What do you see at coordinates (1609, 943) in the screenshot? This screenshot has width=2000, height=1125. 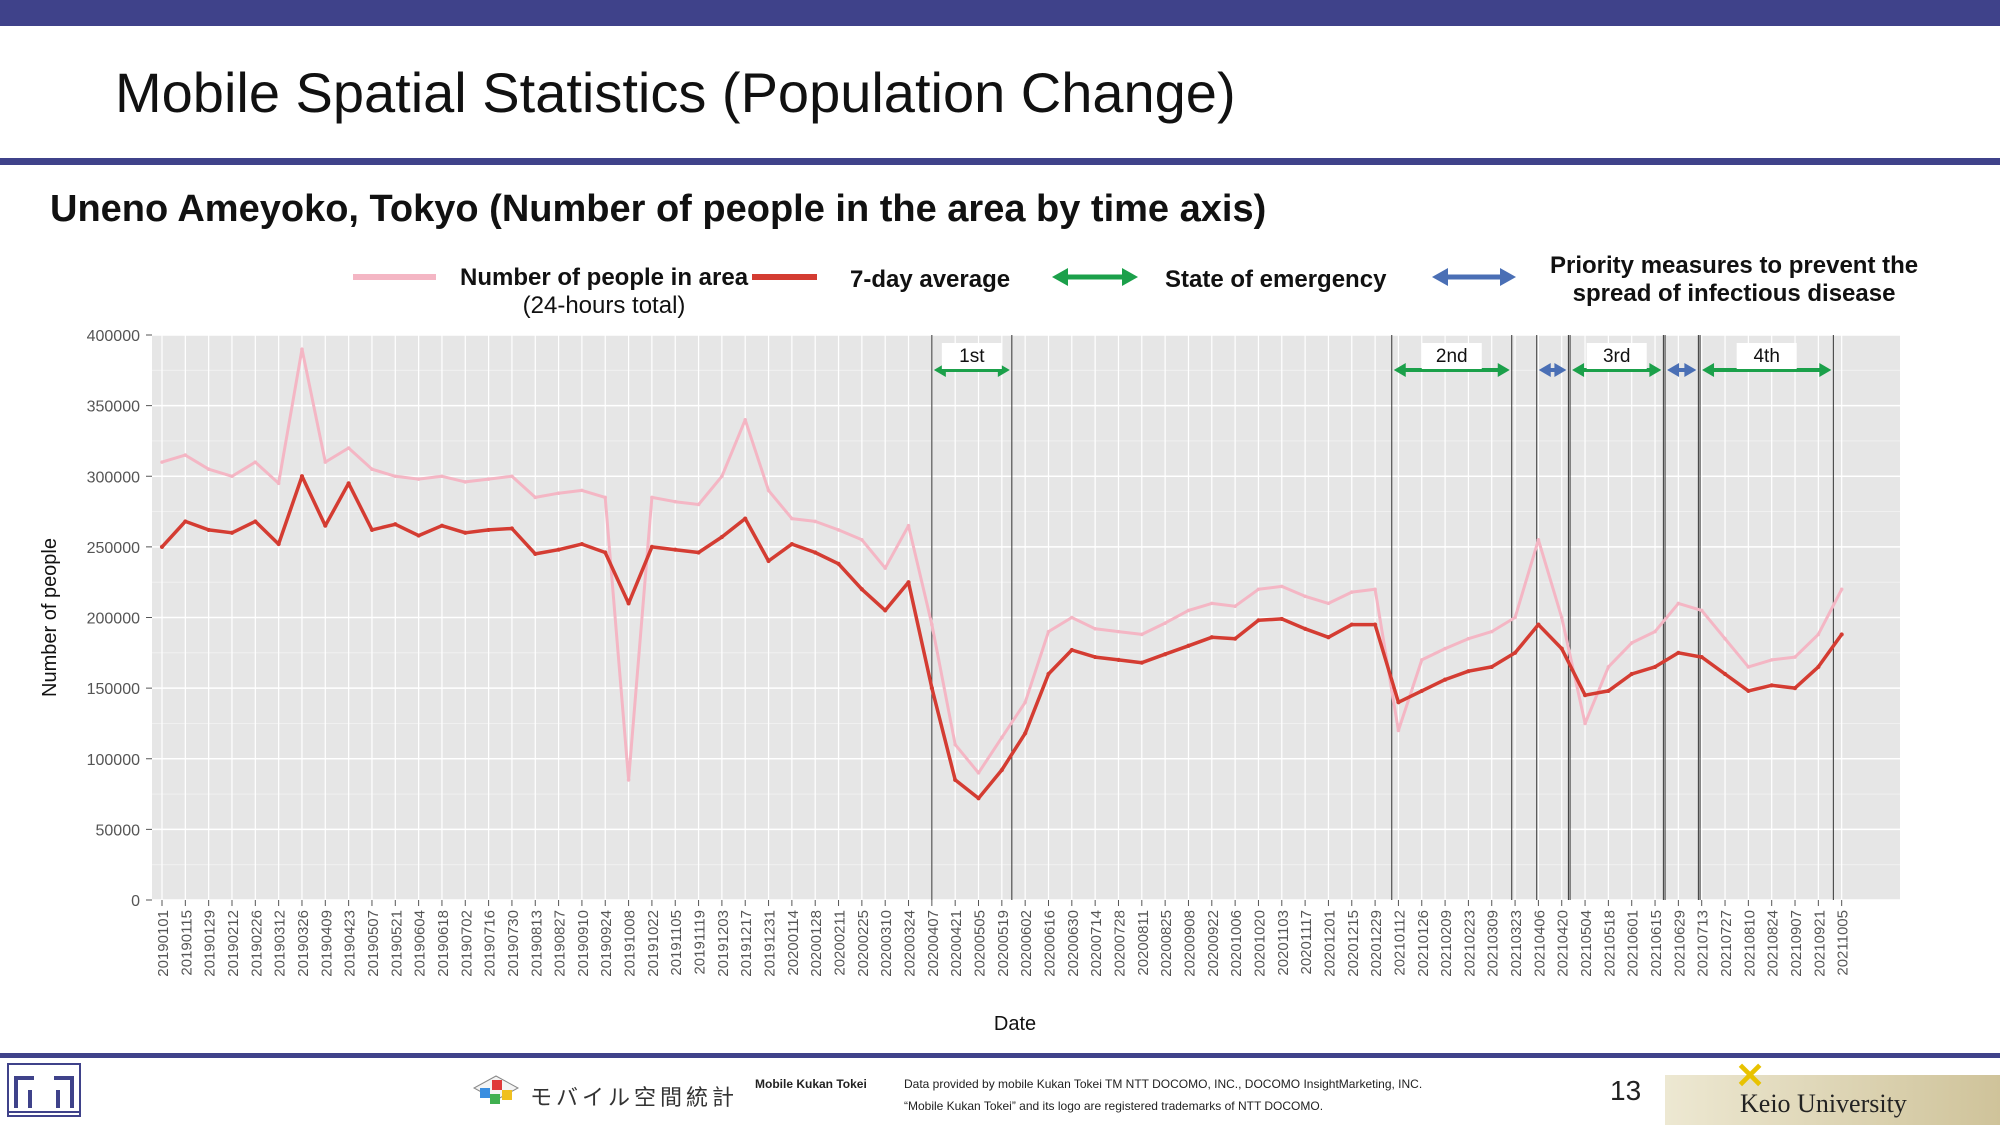 I see `x-tick-label: 20210518` at bounding box center [1609, 943].